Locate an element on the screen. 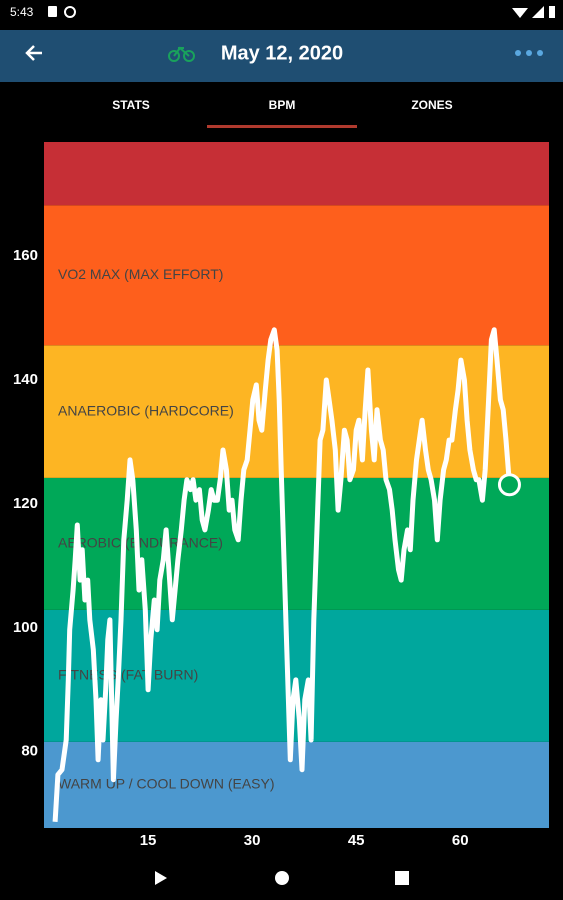 This screenshot has height=900, width=563. zone-label: WARM UP / COOL DOWN (EASY) is located at coordinates (166, 784).